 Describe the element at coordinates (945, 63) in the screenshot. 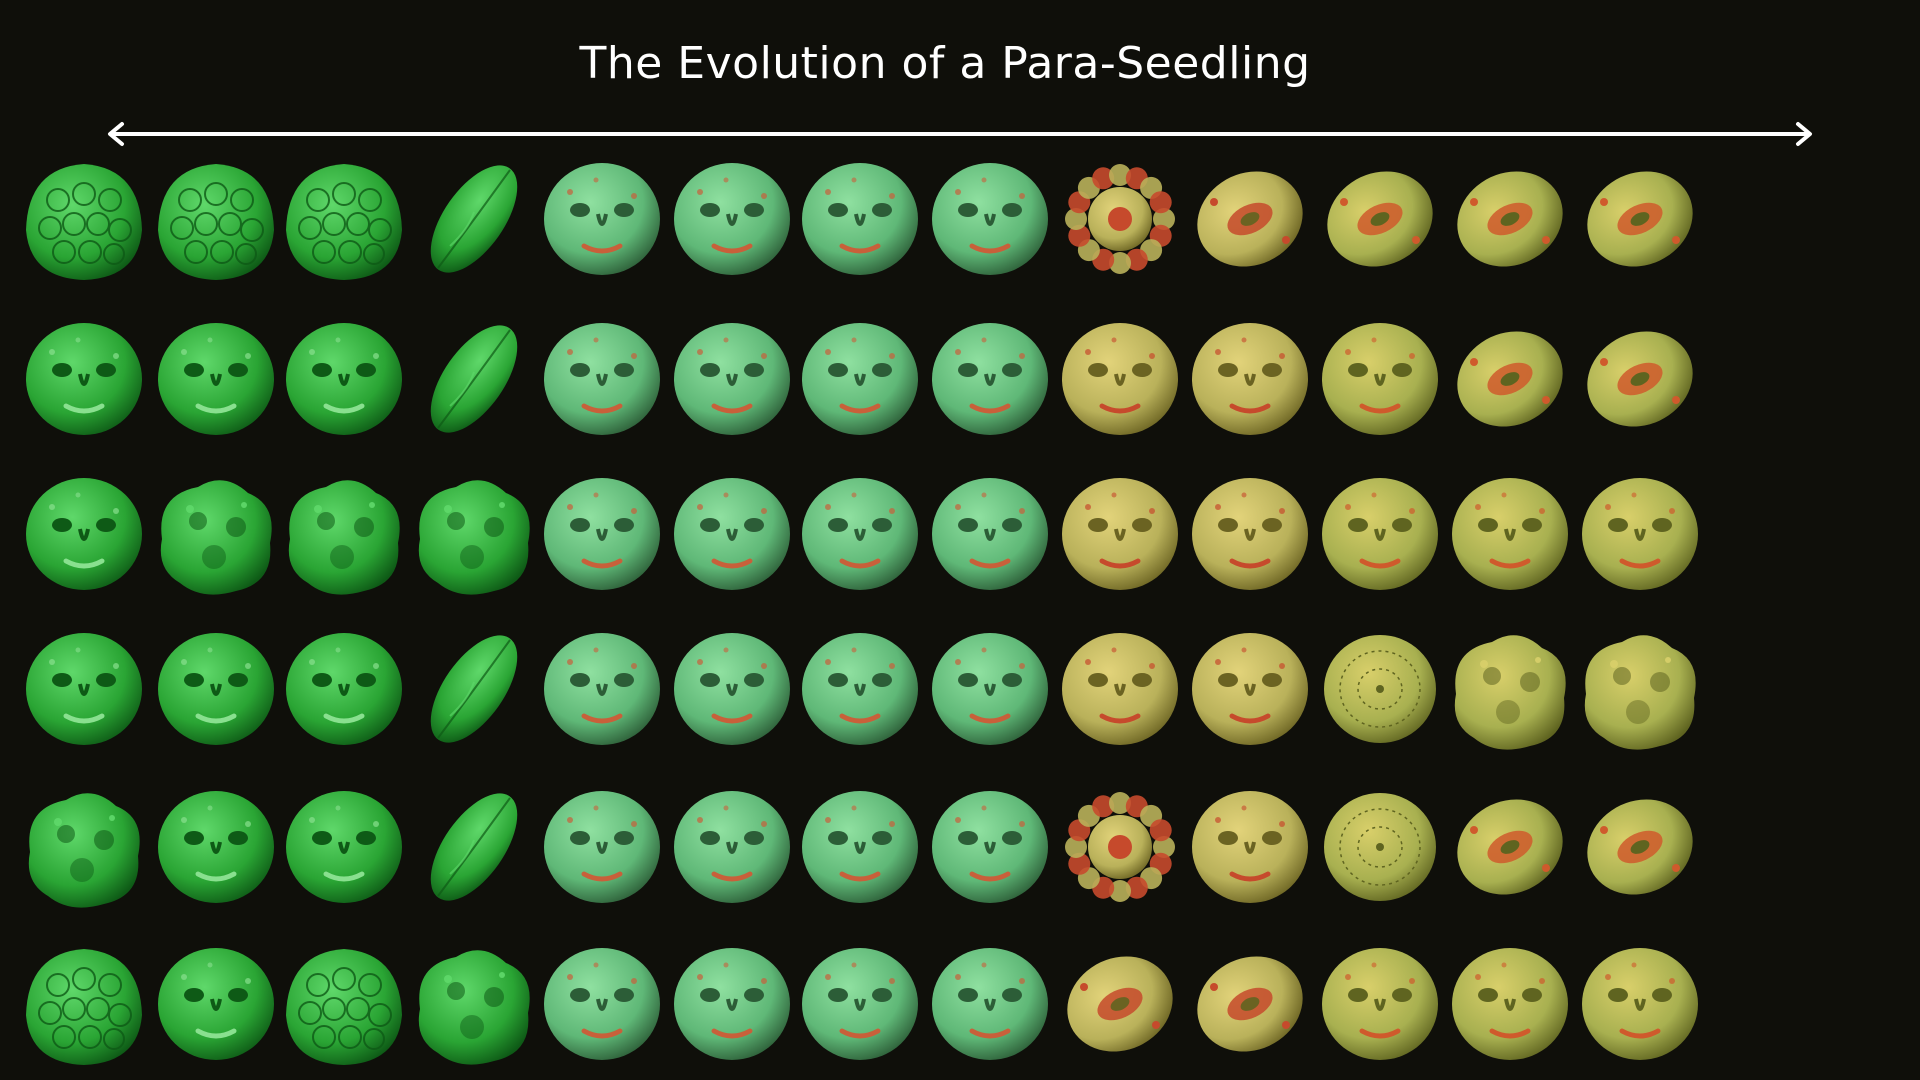

I see `page-title: The Evolution of a Para-Seedling` at that location.